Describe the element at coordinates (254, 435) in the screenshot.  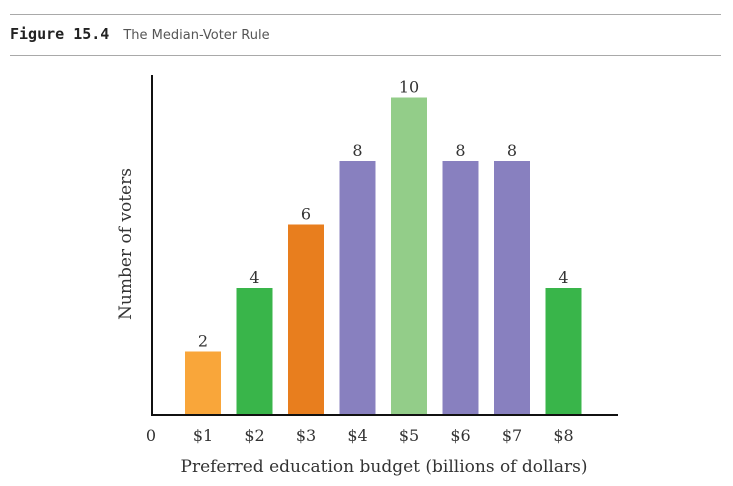
I see `x-tick-label: $2` at that location.